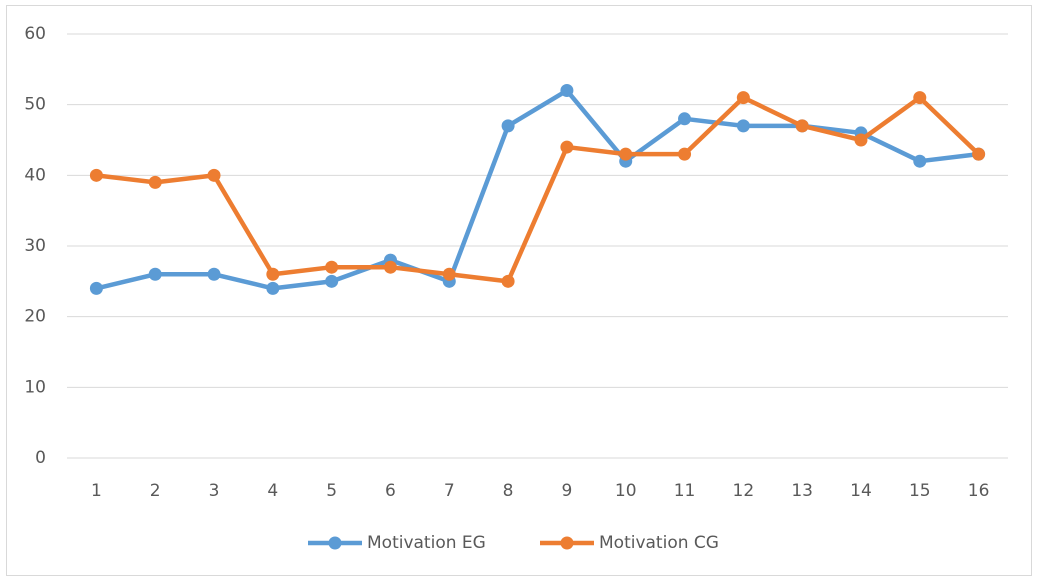  I want to click on x-tick-label: 14, so click(861, 491).